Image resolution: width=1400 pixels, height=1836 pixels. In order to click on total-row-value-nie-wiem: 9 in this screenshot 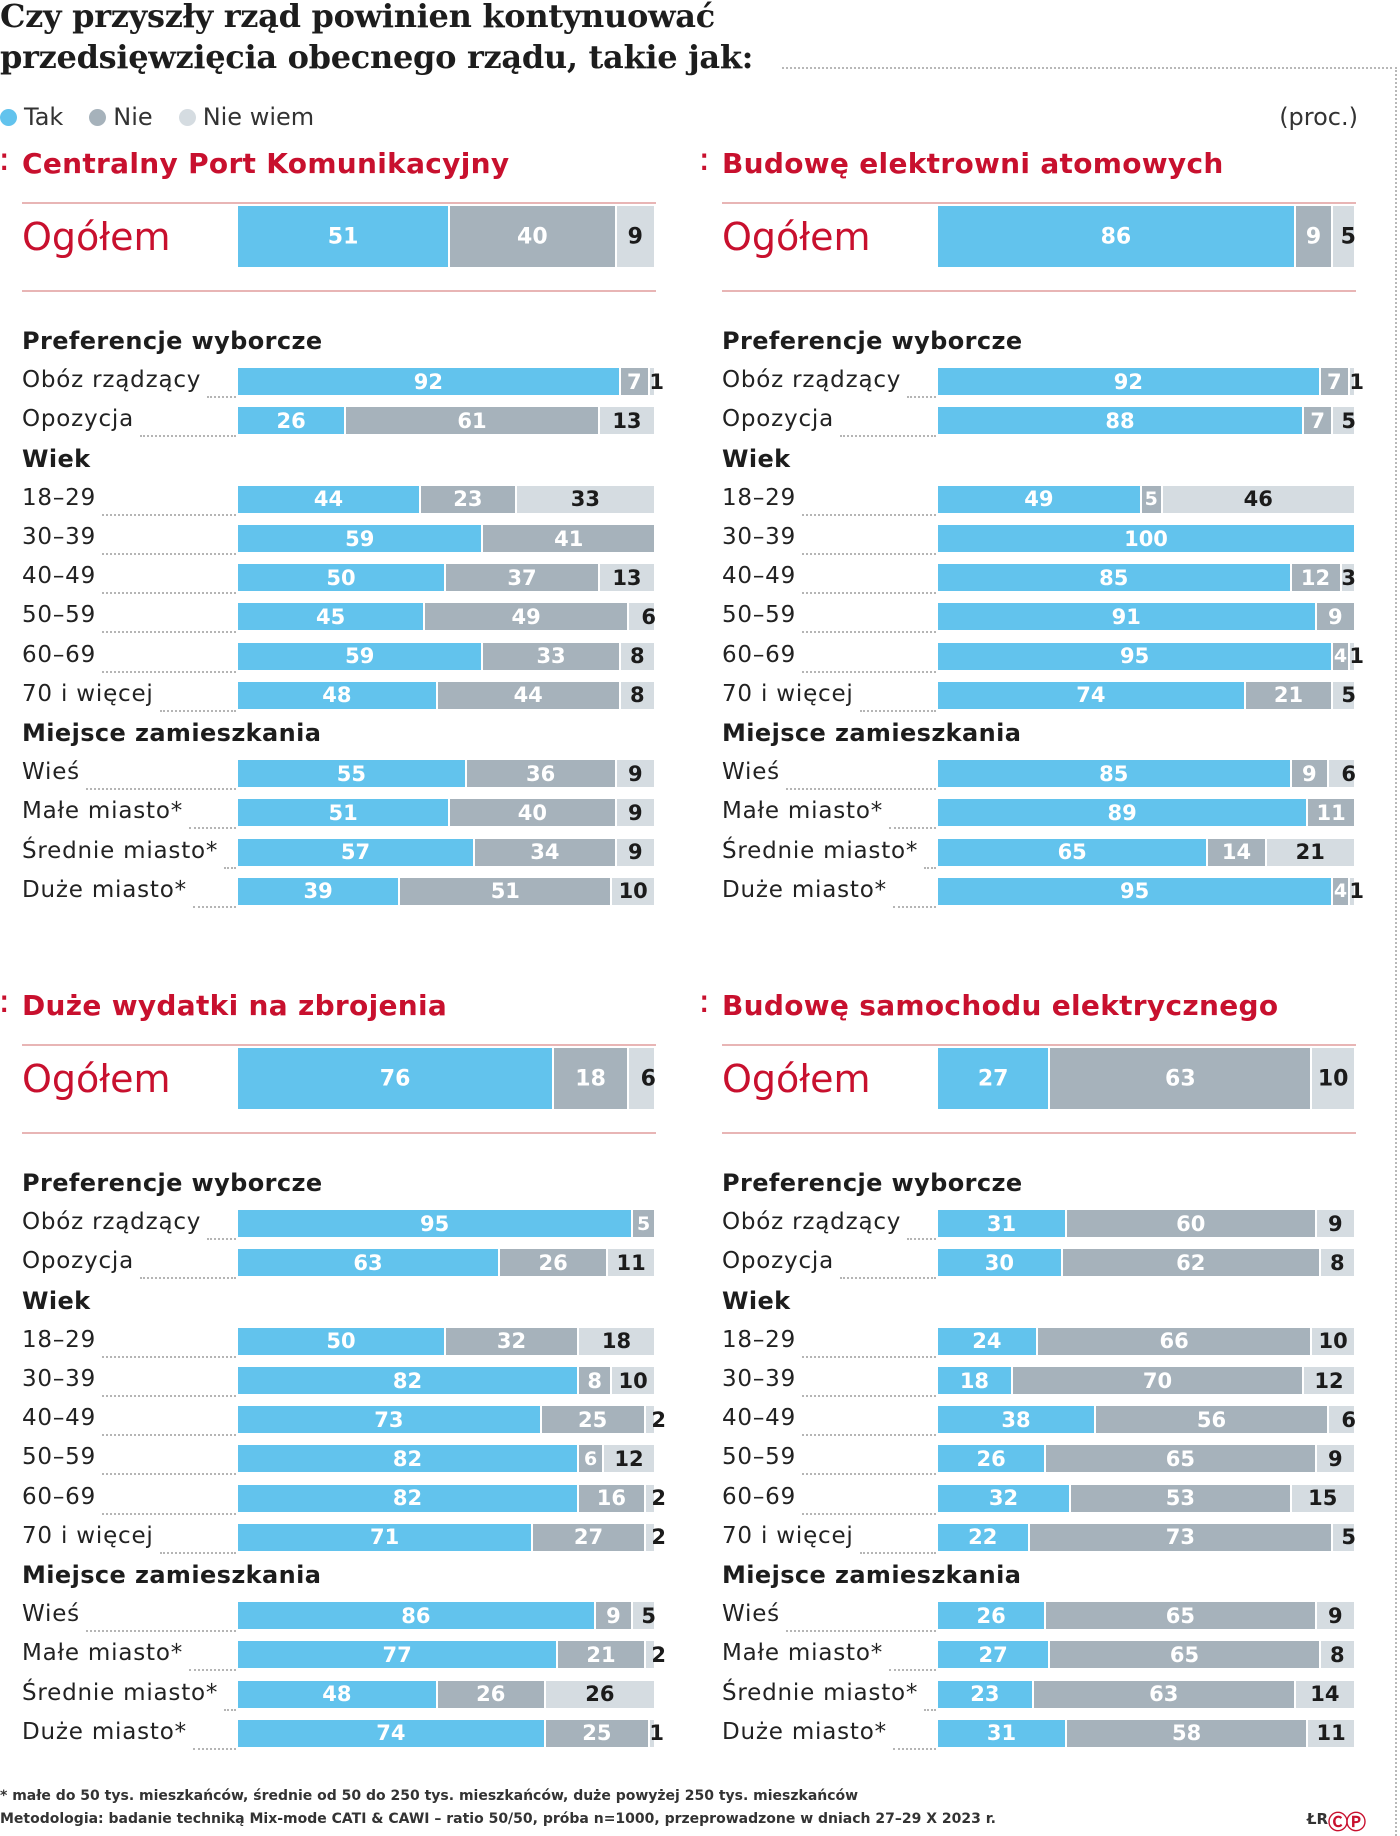, I will do `click(635, 236)`.